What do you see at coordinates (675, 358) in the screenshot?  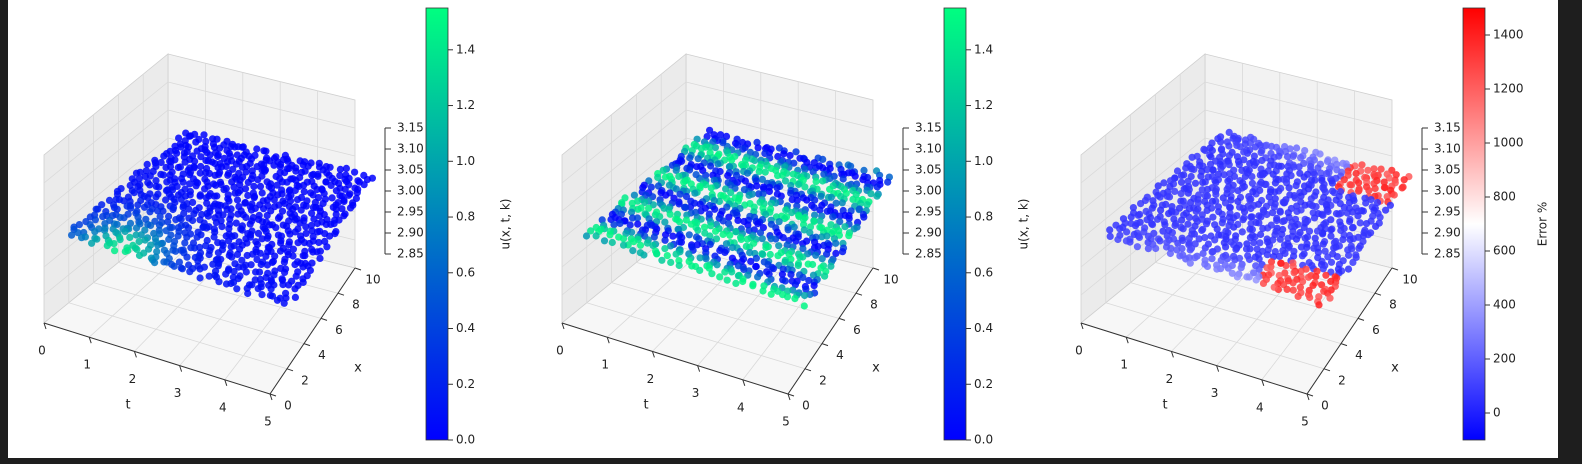 I see `t-axis-line` at bounding box center [675, 358].